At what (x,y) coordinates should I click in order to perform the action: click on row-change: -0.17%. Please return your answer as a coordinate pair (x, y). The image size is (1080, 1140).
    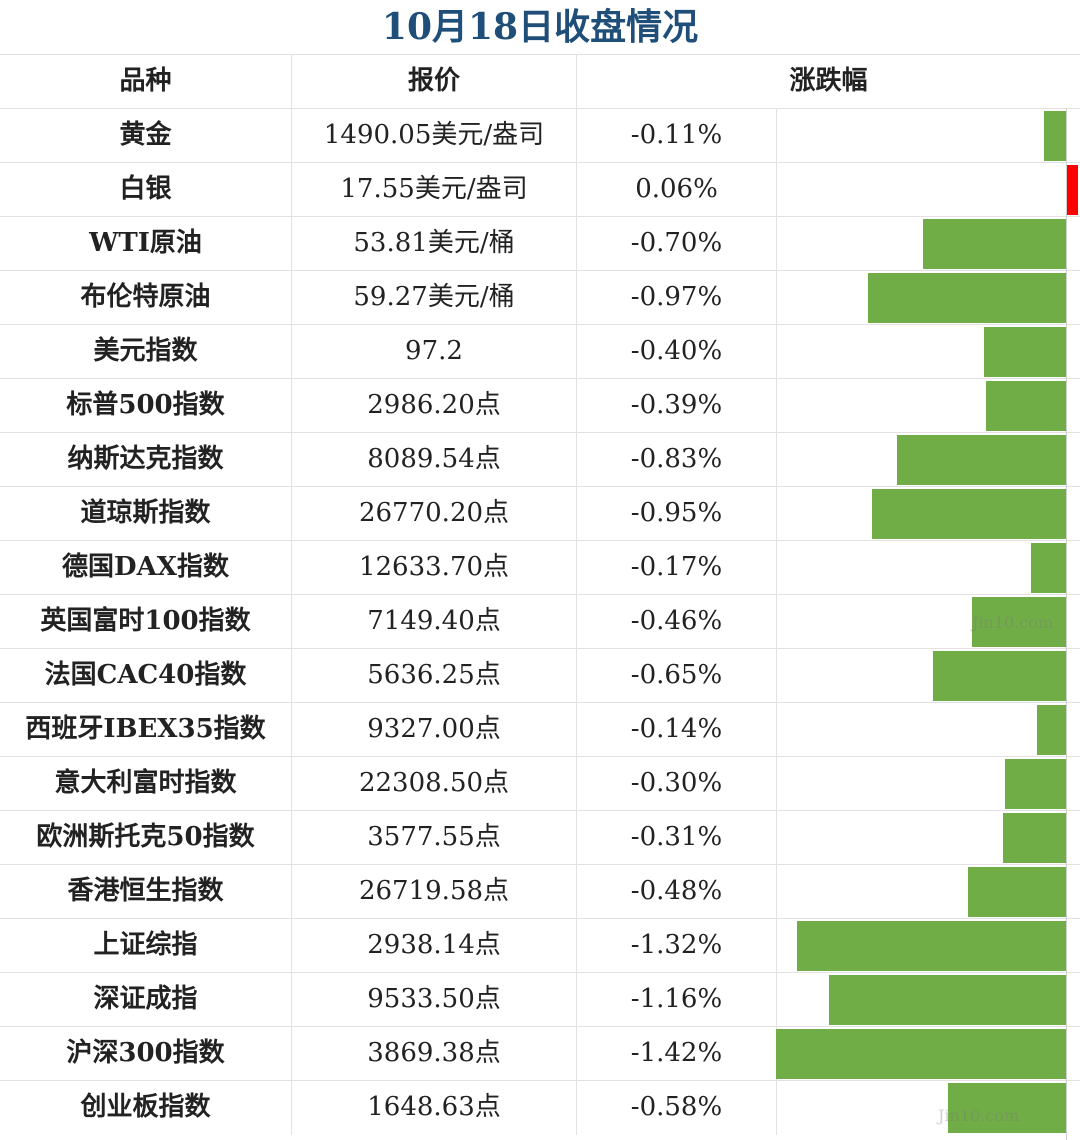
    Looking at the image, I should click on (677, 568).